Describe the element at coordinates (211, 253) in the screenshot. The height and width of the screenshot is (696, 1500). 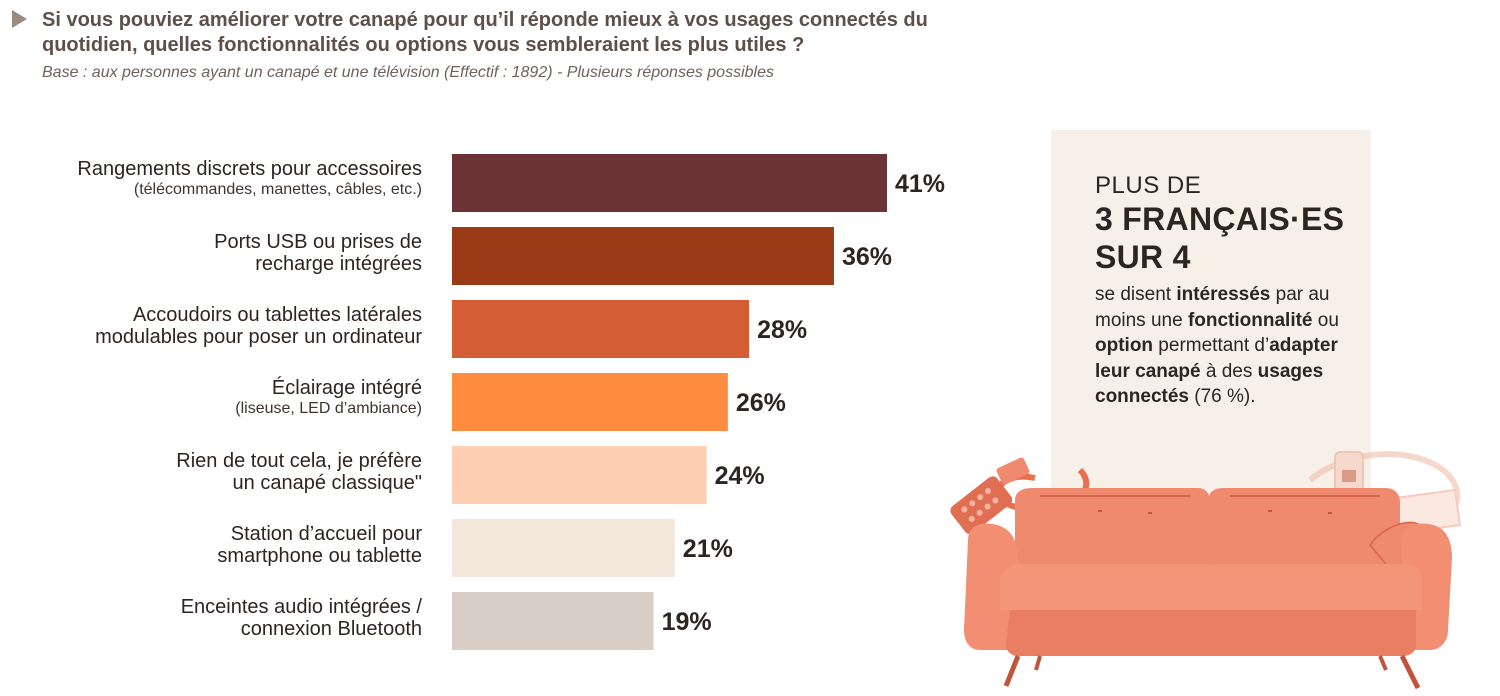
I see `category-label: Ports USB ou prises de recharge intégrées` at that location.